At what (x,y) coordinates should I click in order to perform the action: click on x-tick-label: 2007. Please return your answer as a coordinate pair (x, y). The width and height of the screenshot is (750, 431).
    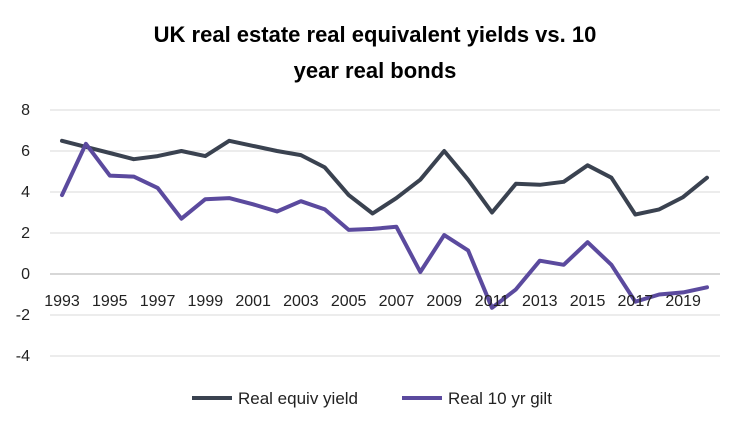
    Looking at the image, I should click on (397, 301).